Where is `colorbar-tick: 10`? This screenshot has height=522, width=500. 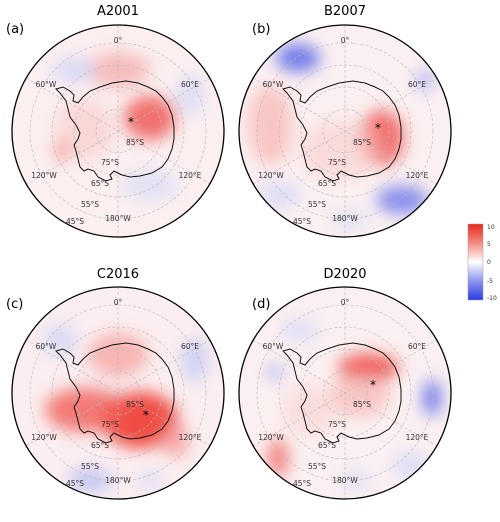 colorbar-tick: 10 is located at coordinates (491, 227).